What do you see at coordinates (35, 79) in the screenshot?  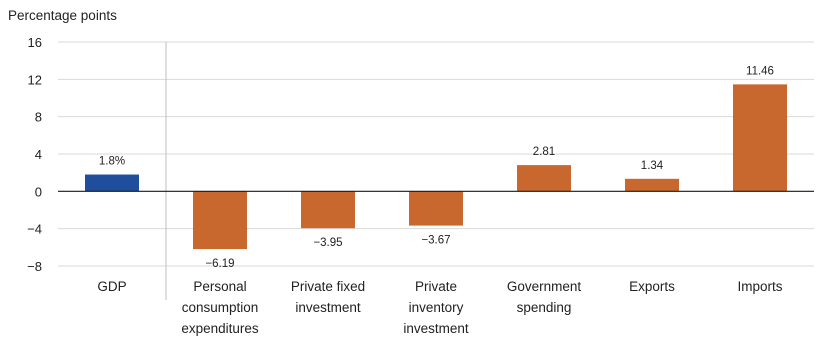 I see `y-tick-label: 12` at bounding box center [35, 79].